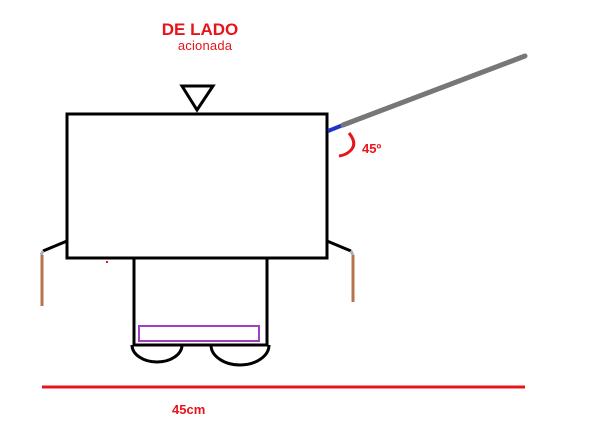  What do you see at coordinates (335, 128) in the screenshot?
I see `arm-joint` at bounding box center [335, 128].